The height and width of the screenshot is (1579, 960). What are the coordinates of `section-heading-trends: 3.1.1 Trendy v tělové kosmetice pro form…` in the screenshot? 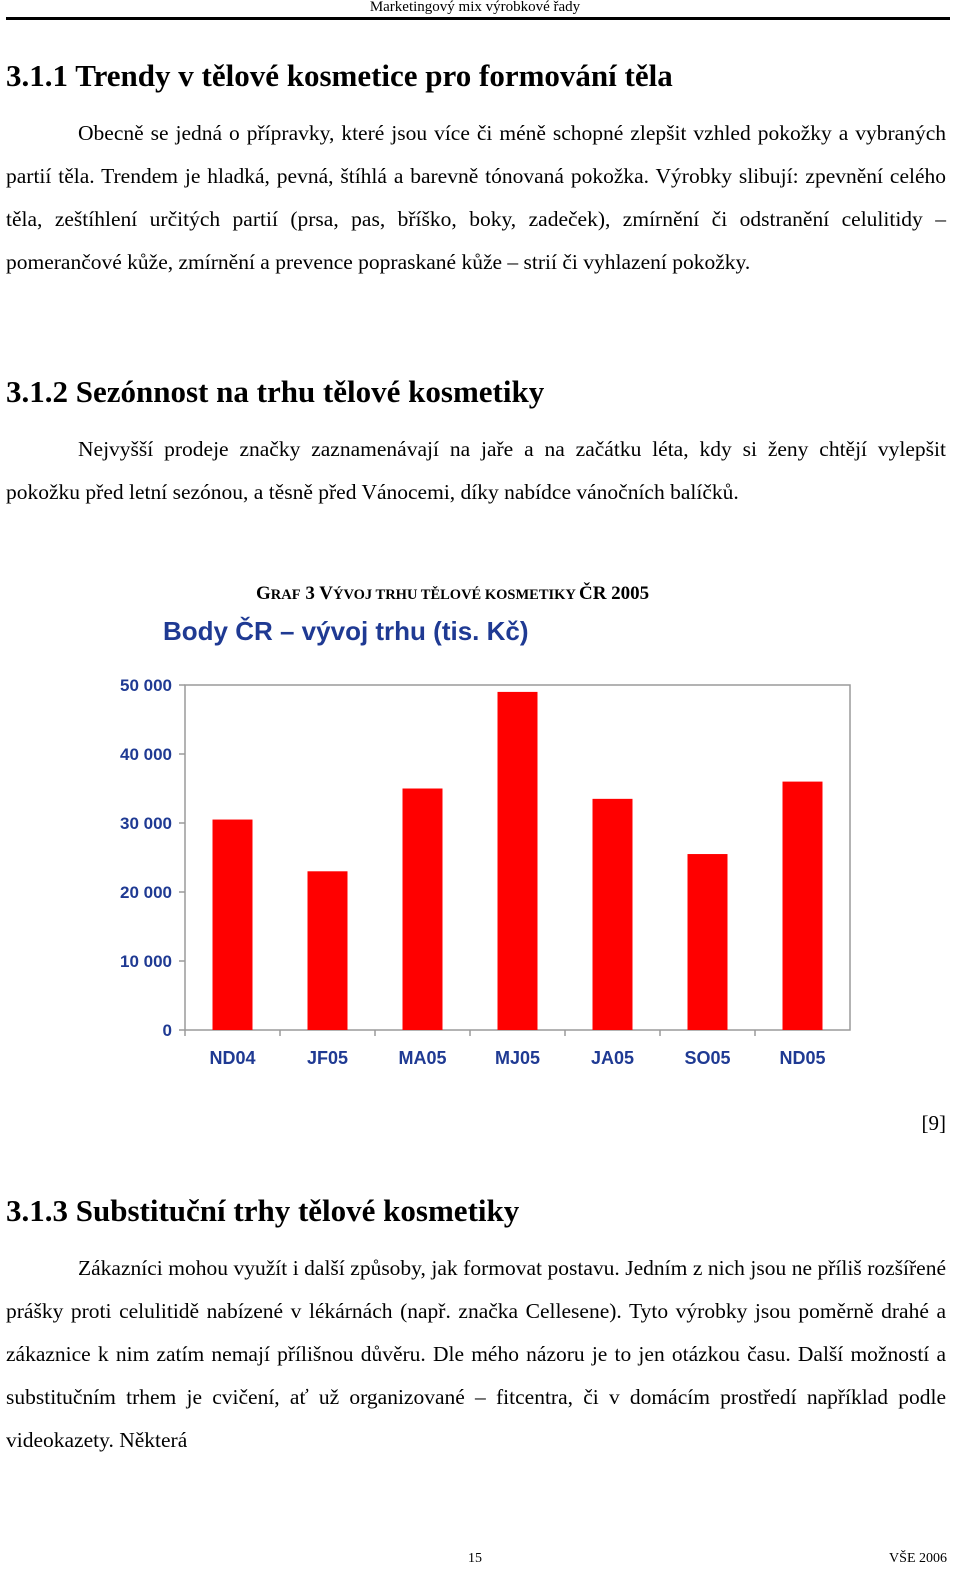 It's located at (339, 75).